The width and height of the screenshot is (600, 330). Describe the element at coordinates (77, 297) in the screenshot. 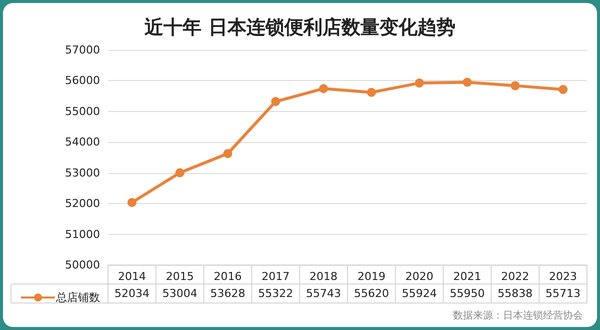

I see `legend-label: 总店铺数` at that location.